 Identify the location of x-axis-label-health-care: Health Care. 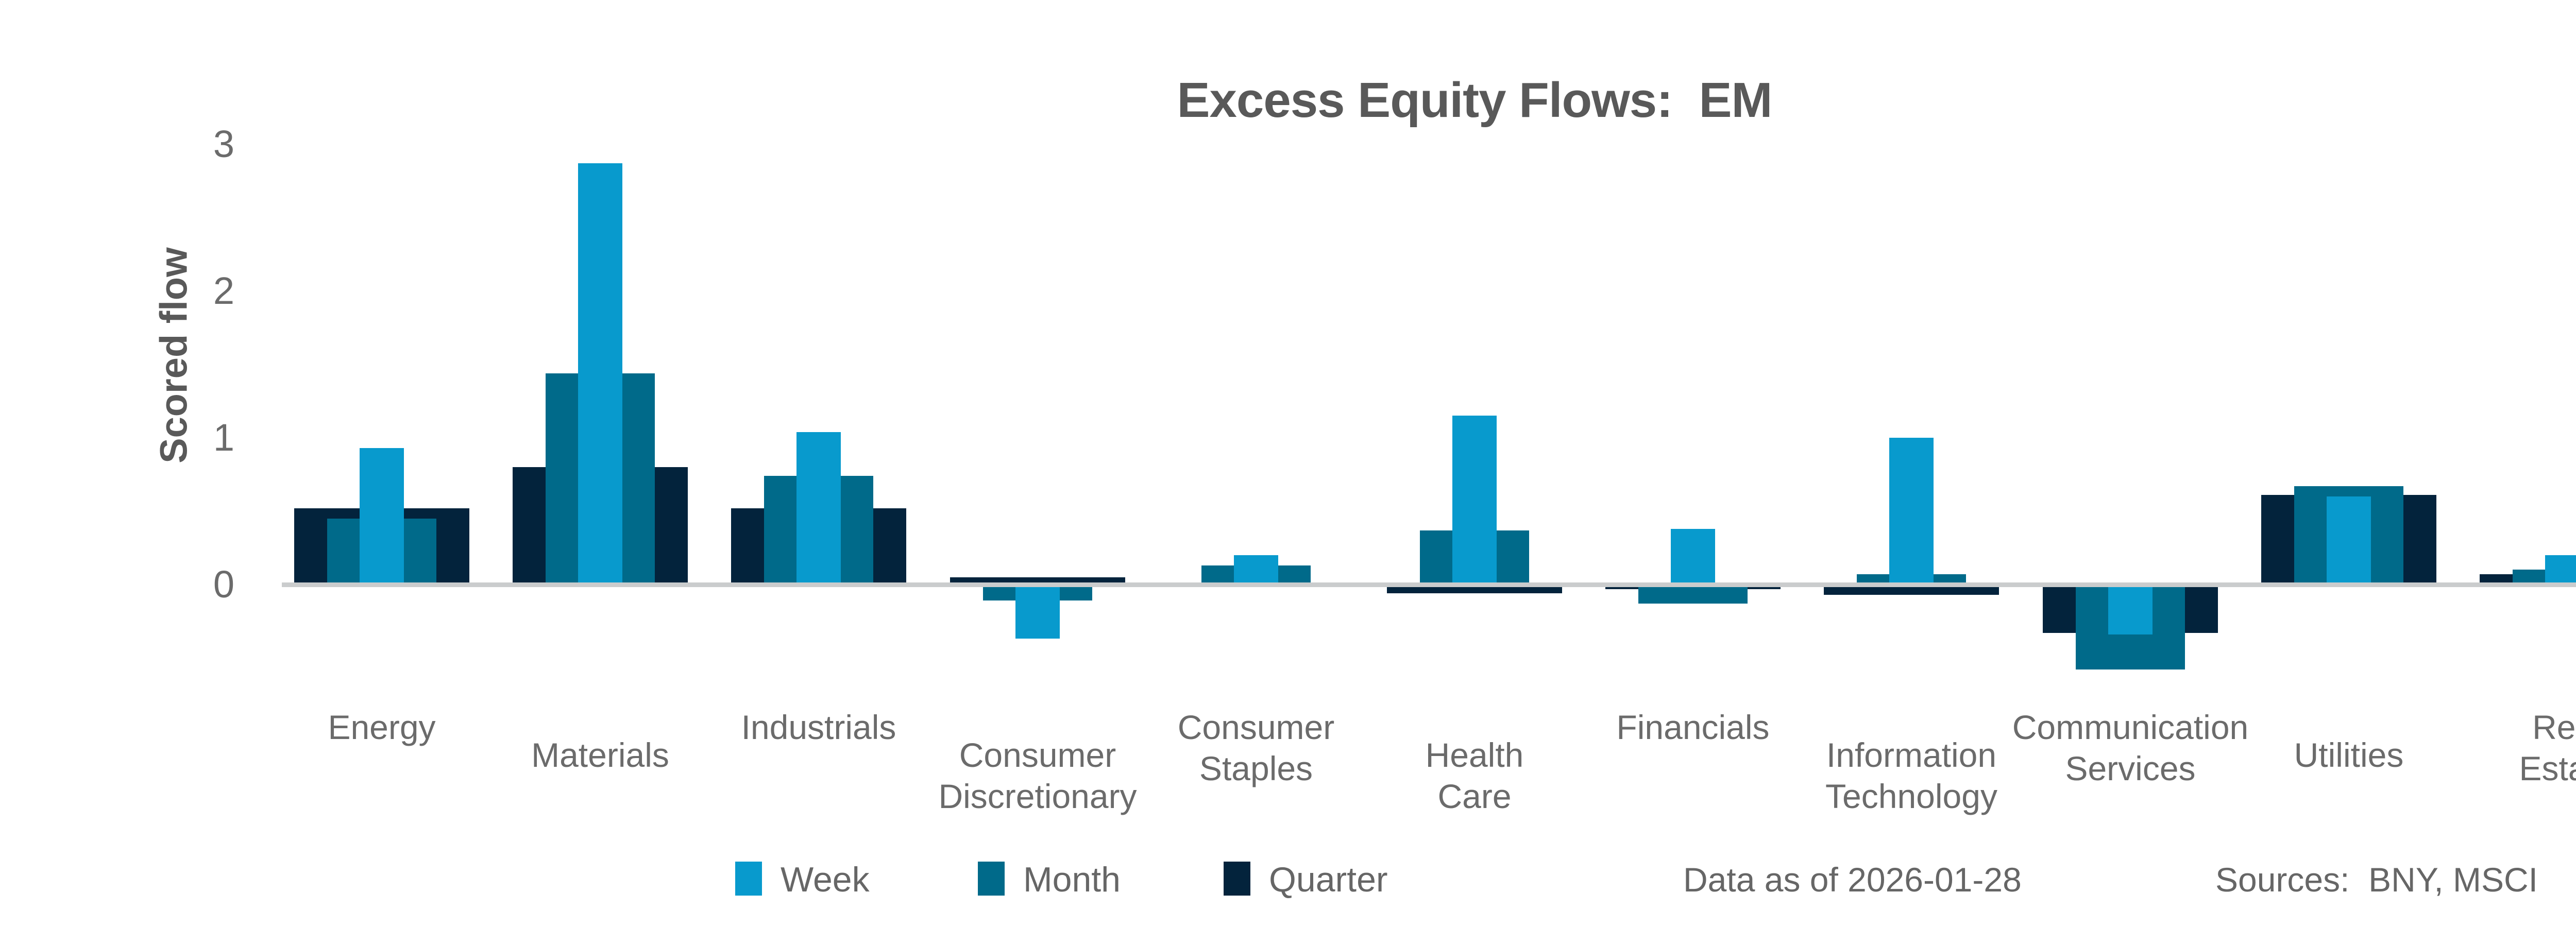
(1474, 775).